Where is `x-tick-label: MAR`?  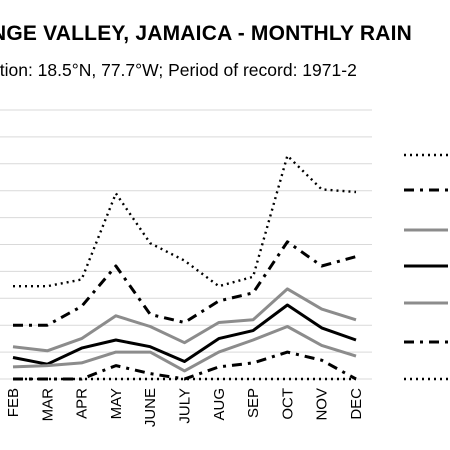
x-tick-label: MAR is located at coordinates (47, 405).